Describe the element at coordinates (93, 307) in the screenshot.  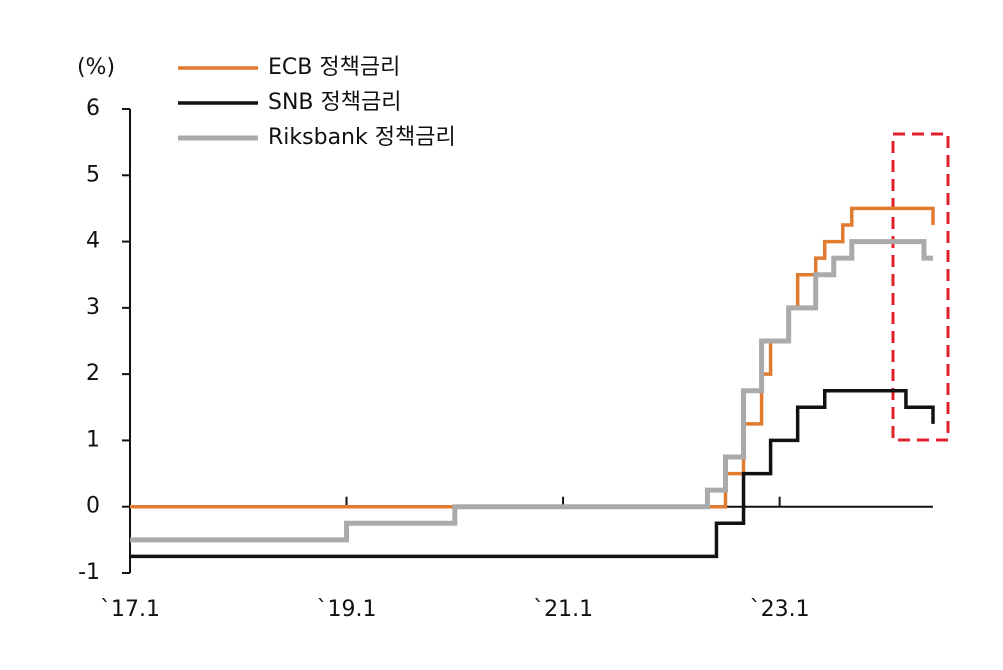
I see `y-tick-label: 3` at that location.